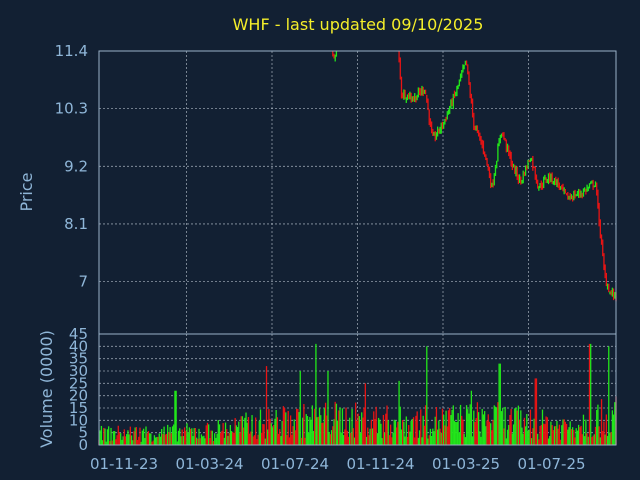 The image size is (640, 480). What do you see at coordinates (78, 359) in the screenshot?
I see `volume-tick-label: 35` at bounding box center [78, 359].